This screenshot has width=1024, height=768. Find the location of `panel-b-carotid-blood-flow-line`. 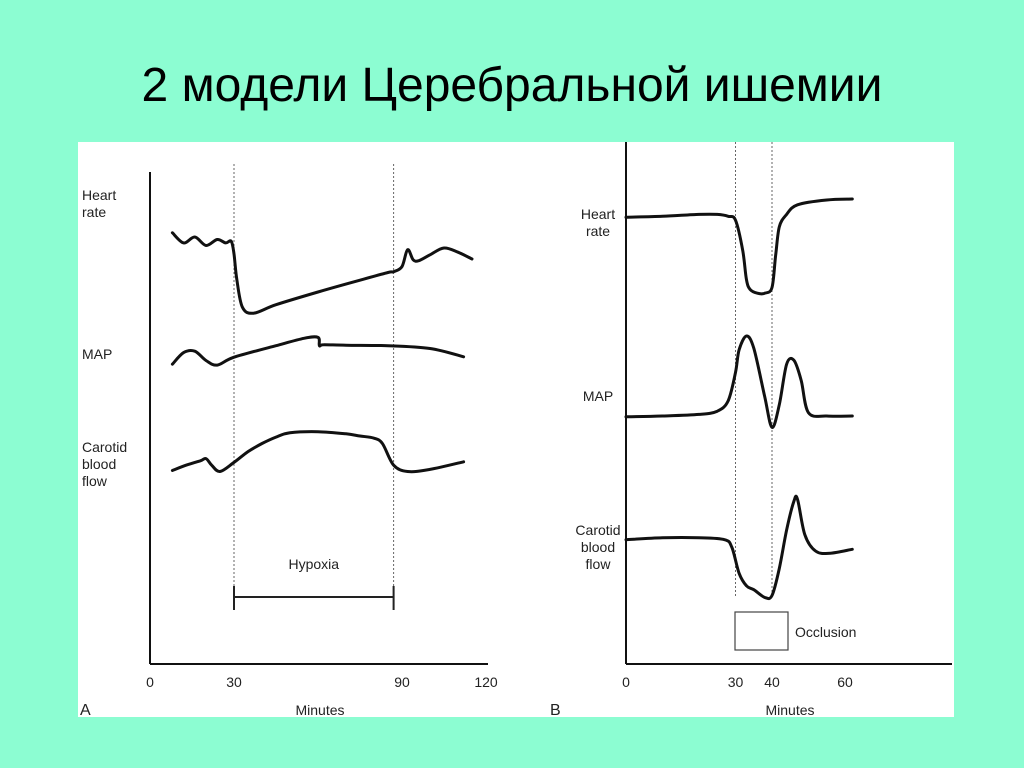

panel-b-carotid-blood-flow-line is located at coordinates (739, 547).